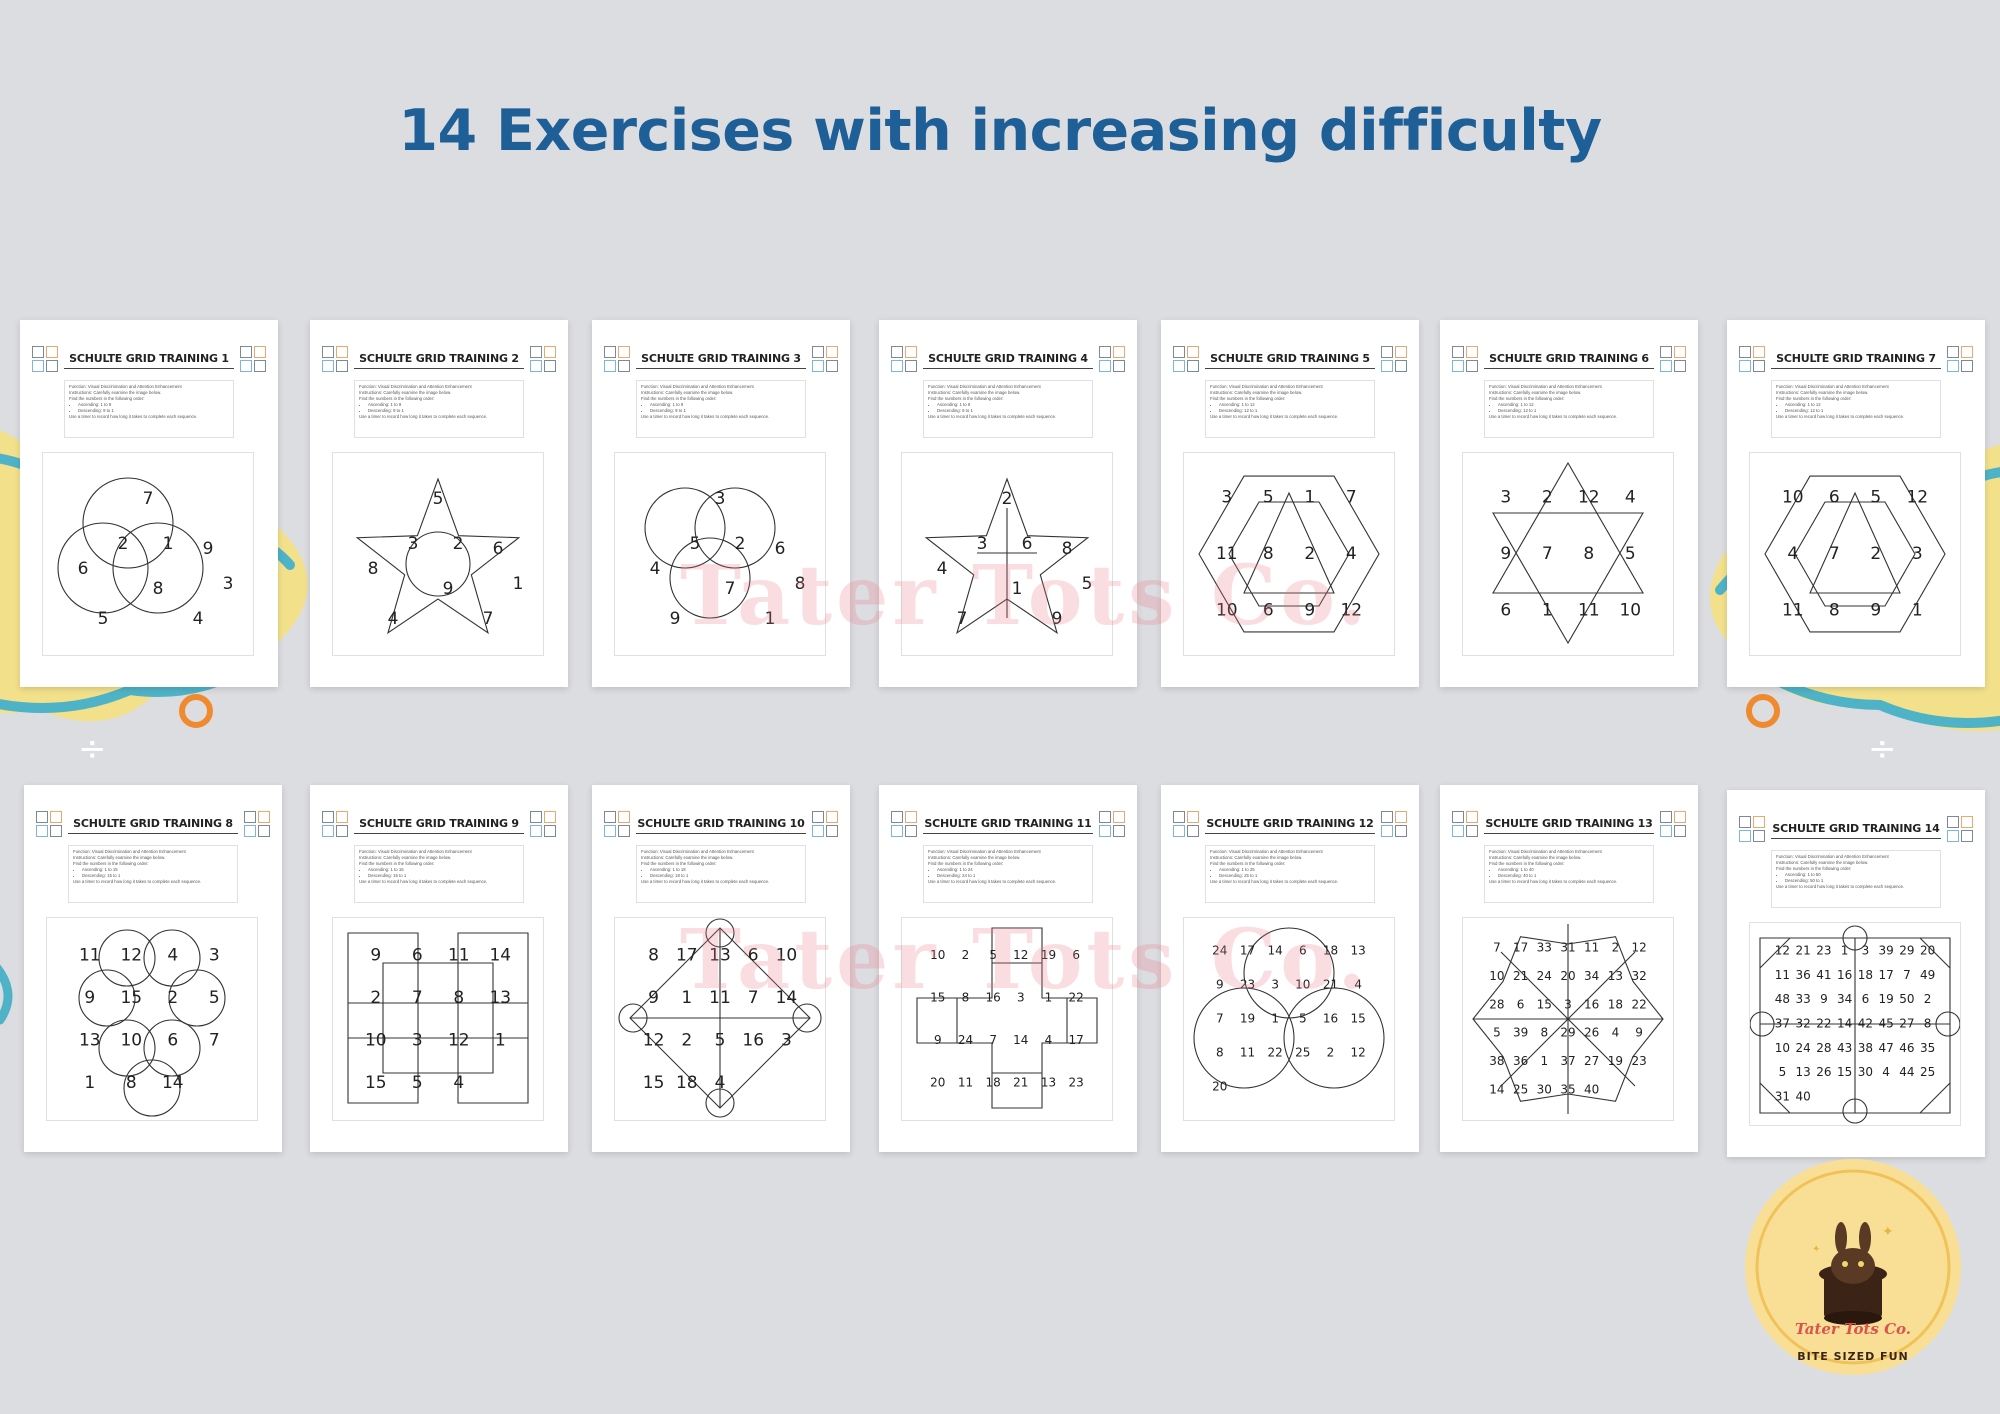  What do you see at coordinates (1568, 554) in the screenshot?
I see `schulte-figure: 3 2 12 4 9 7 8 5 6 1 11 10` at bounding box center [1568, 554].